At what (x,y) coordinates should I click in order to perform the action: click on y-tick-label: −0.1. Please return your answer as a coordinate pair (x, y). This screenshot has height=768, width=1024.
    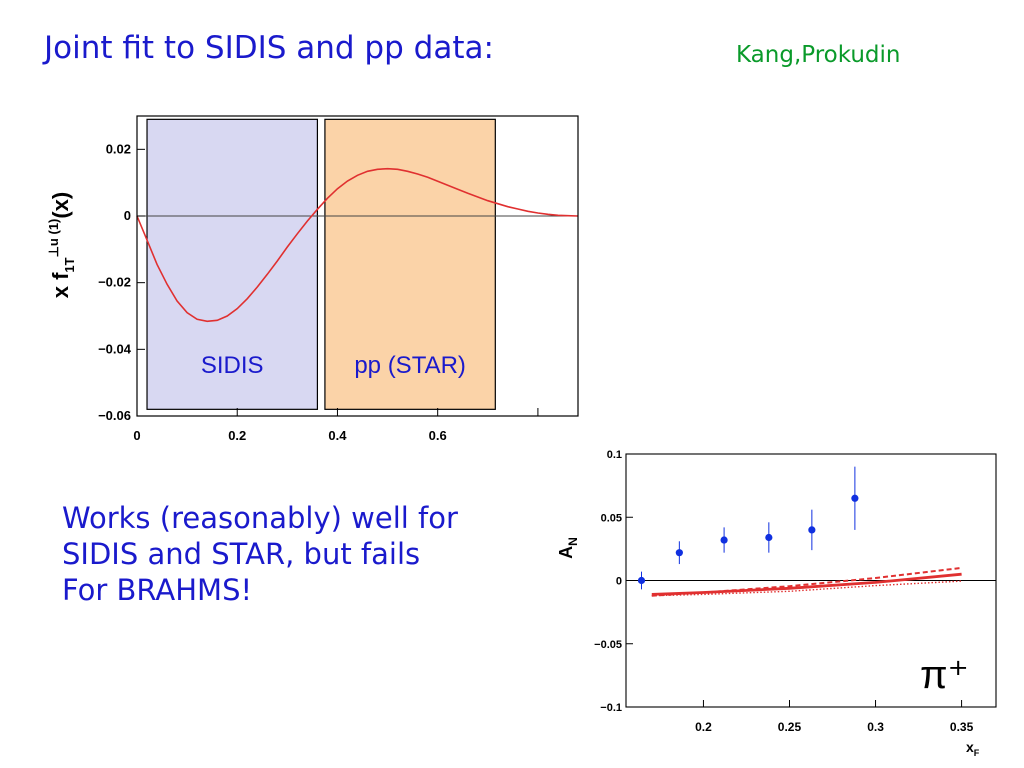
    Looking at the image, I should click on (611, 708).